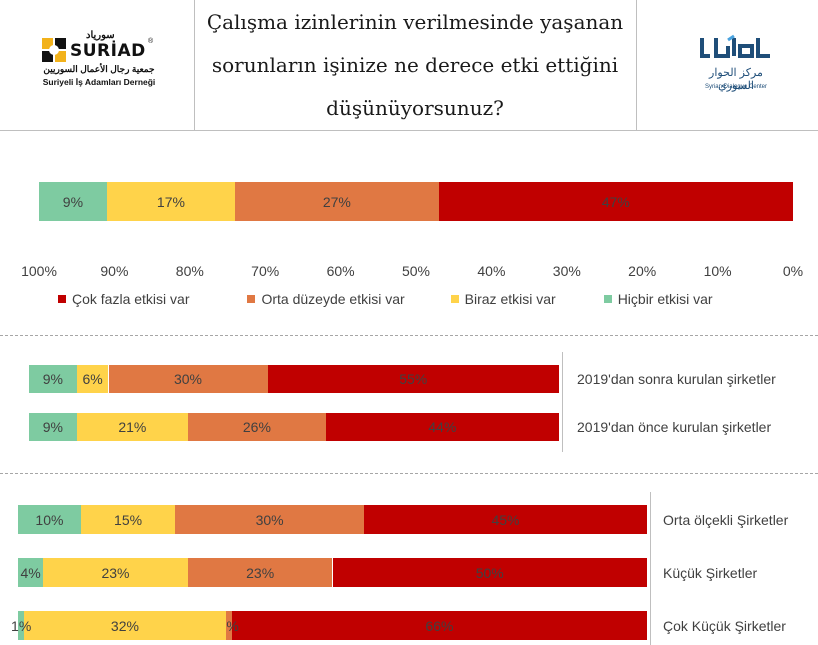 Image resolution: width=818 pixels, height=645 pixels. What do you see at coordinates (108, 51) in the screenshot?
I see `suriad-brand: SURİAD` at bounding box center [108, 51].